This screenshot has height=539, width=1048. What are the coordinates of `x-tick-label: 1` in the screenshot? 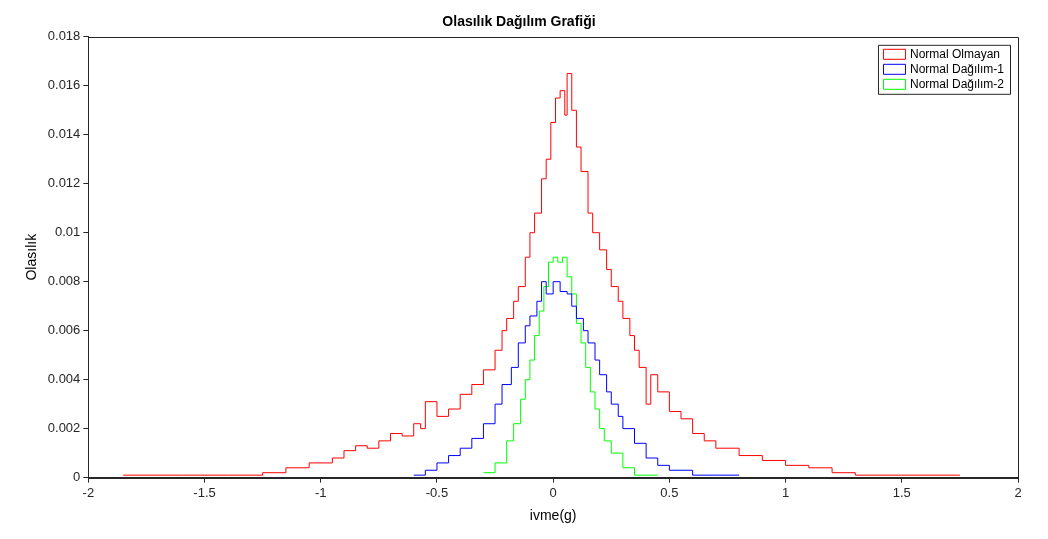 It's located at (785, 492).